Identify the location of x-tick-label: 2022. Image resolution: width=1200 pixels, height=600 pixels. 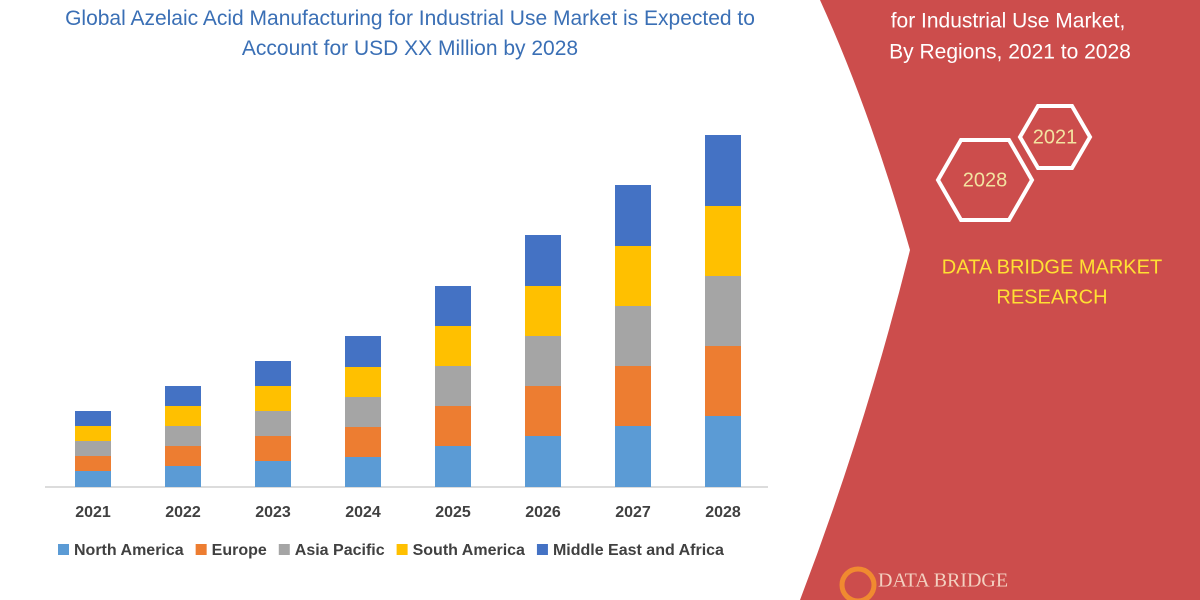
(183, 512).